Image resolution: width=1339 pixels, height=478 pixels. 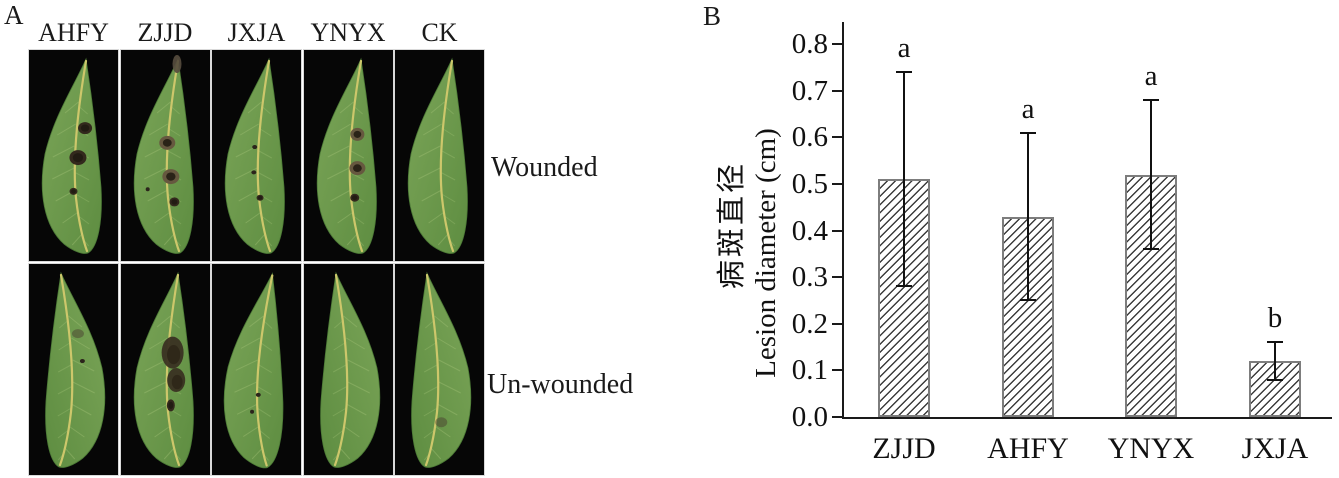 I want to click on leaf-photo-ck-wounded, so click(x=439, y=155).